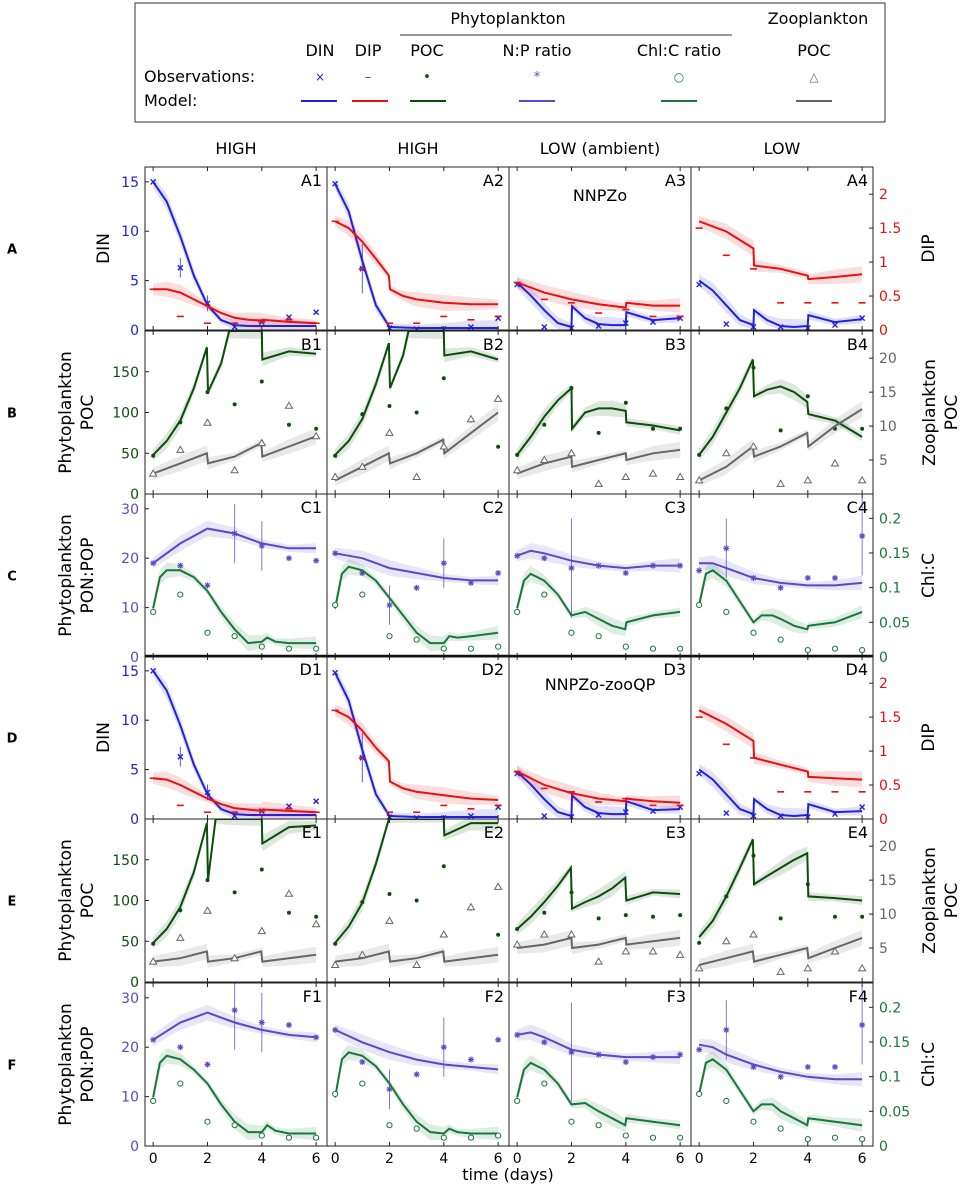 Image resolution: width=964 pixels, height=1190 pixels. Describe the element at coordinates (220, 416) in the screenshot. I see `panel-b1: B1 0 50 100 150` at that location.